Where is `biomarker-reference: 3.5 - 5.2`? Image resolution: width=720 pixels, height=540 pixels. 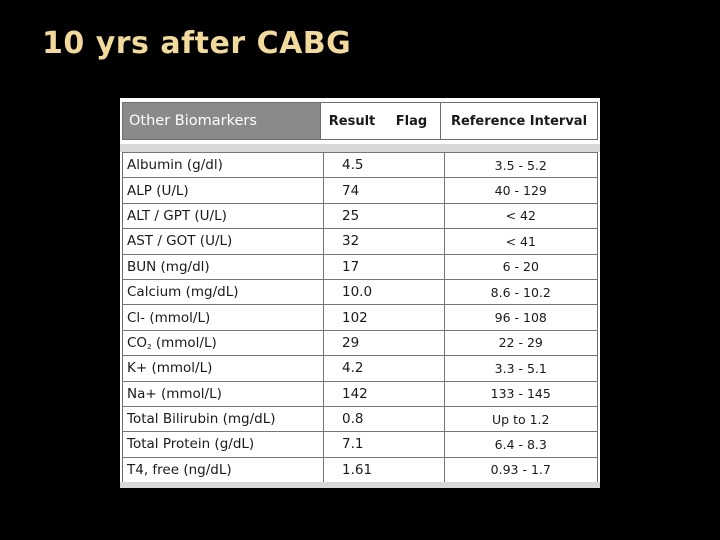
biomarker-reference: 3.5 - 5.2 is located at coordinates (520, 165).